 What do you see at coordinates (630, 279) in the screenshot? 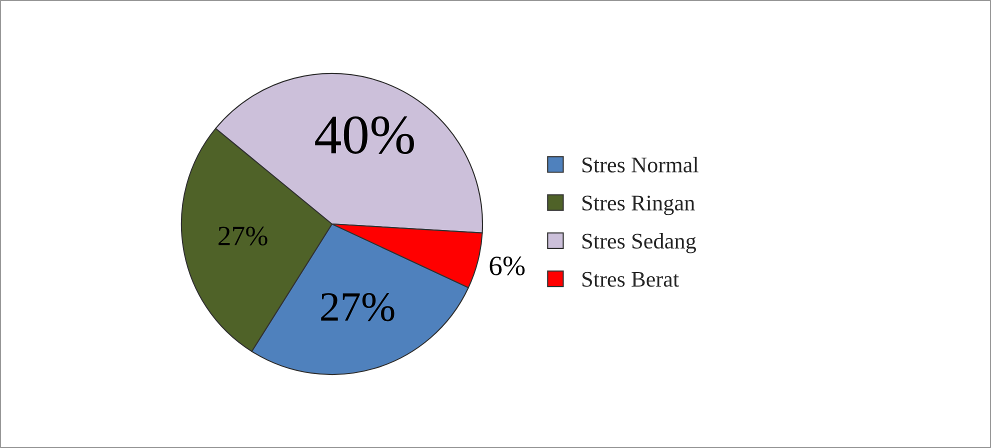
I see `legend-label: Stres Berat` at bounding box center [630, 279].